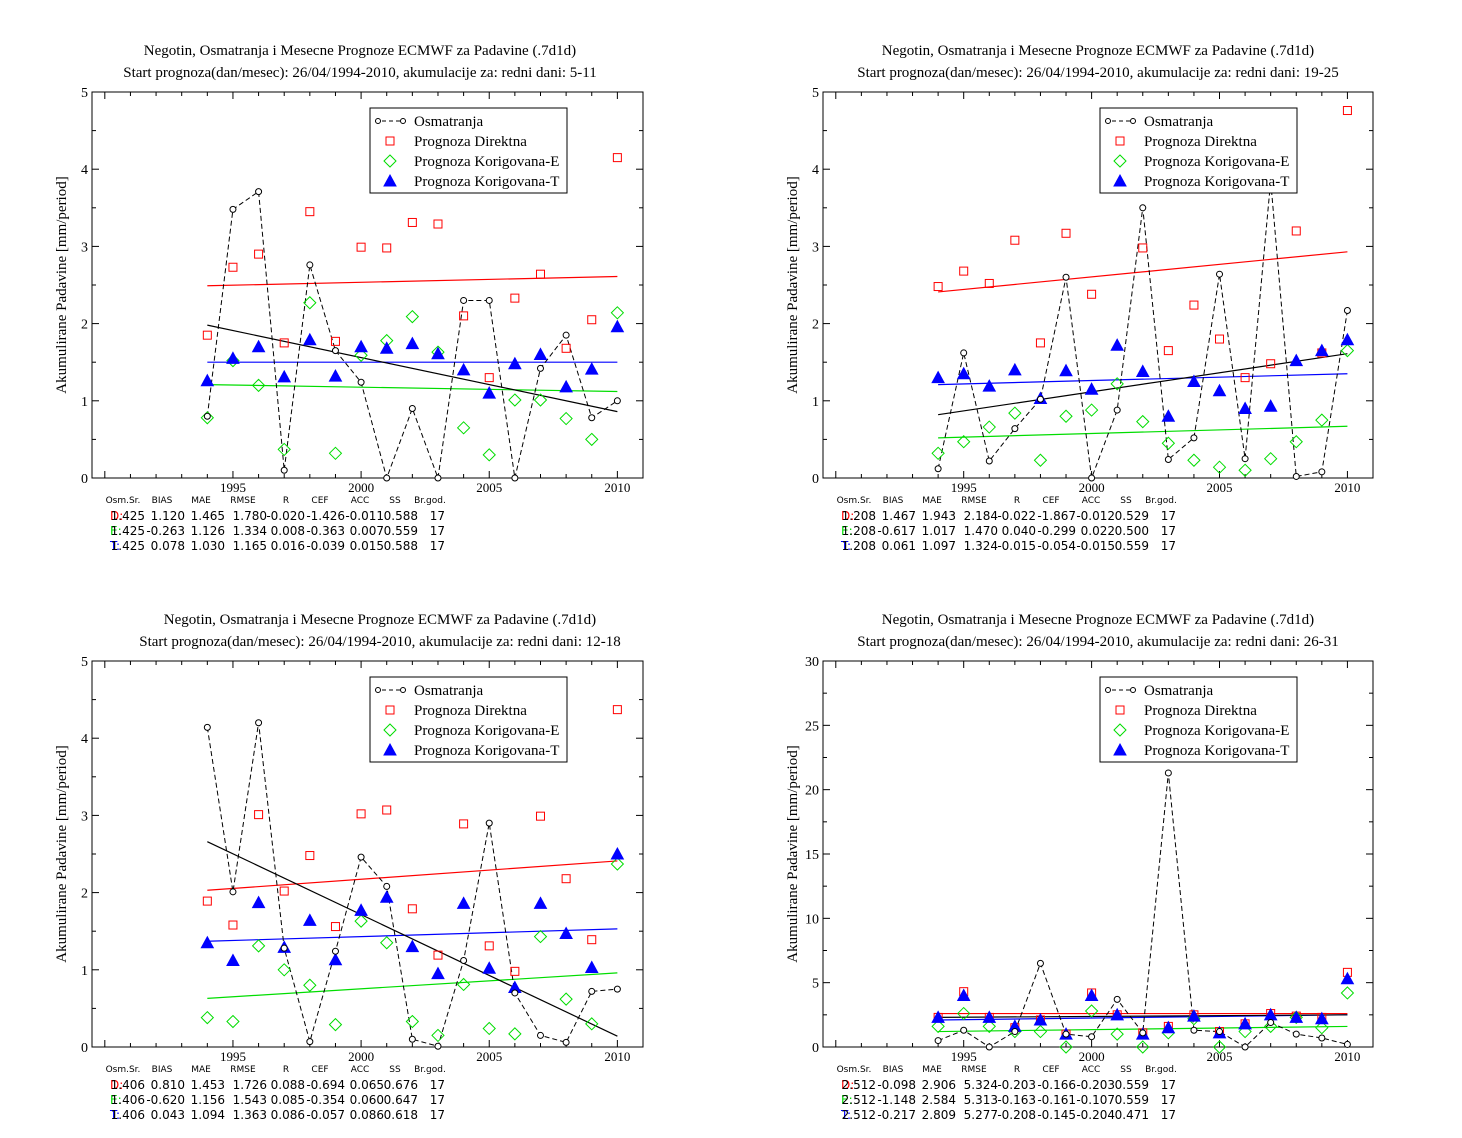 This screenshot has width=1462, height=1138. What do you see at coordinates (793, 853) in the screenshot?
I see `y-axis-label: Akumulirane Padavine [mm/period]` at bounding box center [793, 853].